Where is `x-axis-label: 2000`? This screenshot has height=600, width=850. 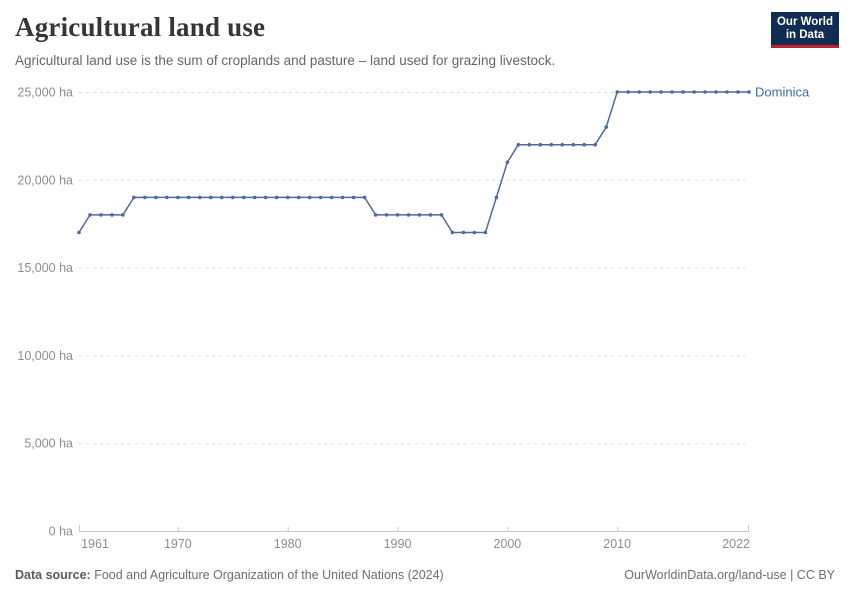
x-axis-label: 2000 is located at coordinates (507, 544).